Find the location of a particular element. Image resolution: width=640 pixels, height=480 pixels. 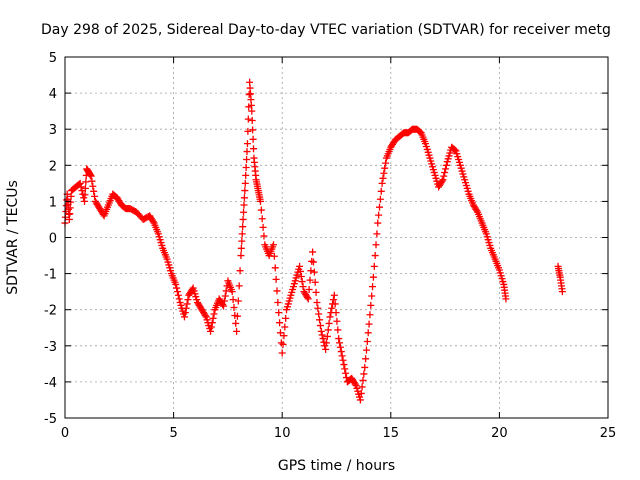

y-tick-label: 3 is located at coordinates (53, 130).